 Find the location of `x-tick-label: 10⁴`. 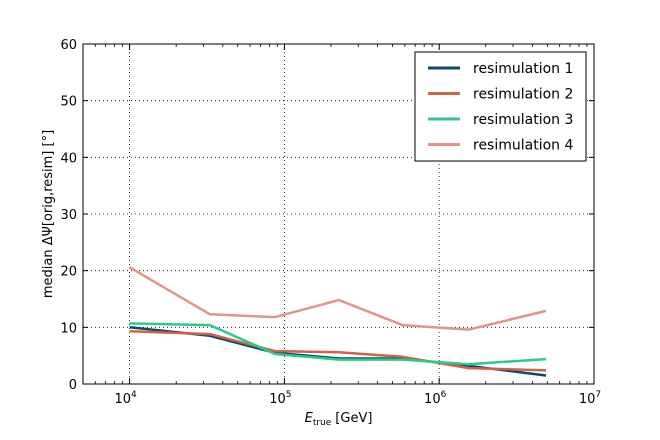

x-tick-label: 10⁴ is located at coordinates (125, 398).